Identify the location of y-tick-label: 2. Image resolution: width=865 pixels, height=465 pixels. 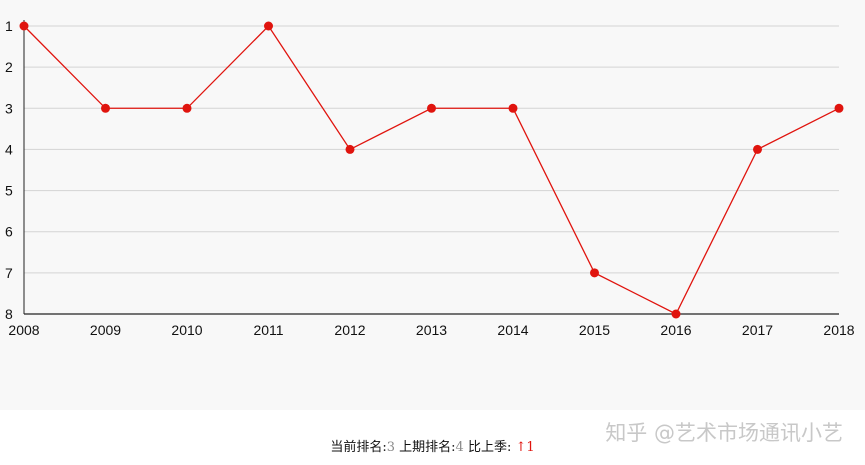
(9, 67).